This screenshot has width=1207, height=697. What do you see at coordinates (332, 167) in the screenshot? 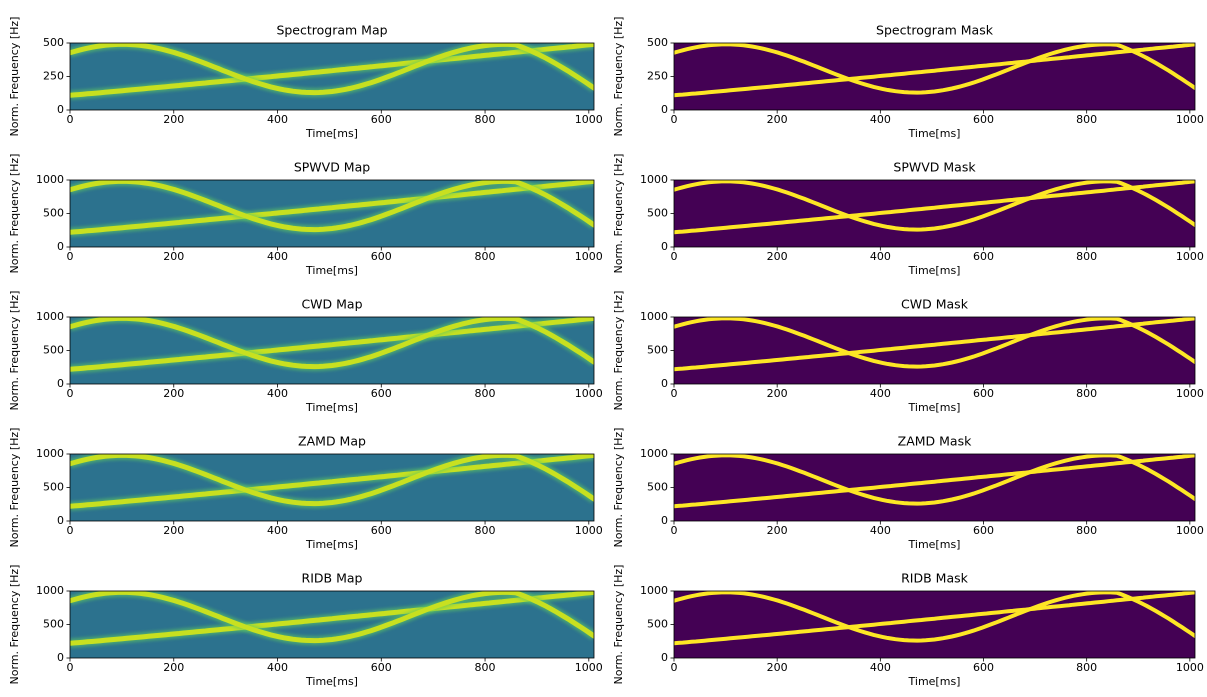
I see `chart-title: SPWVD Map` at bounding box center [332, 167].